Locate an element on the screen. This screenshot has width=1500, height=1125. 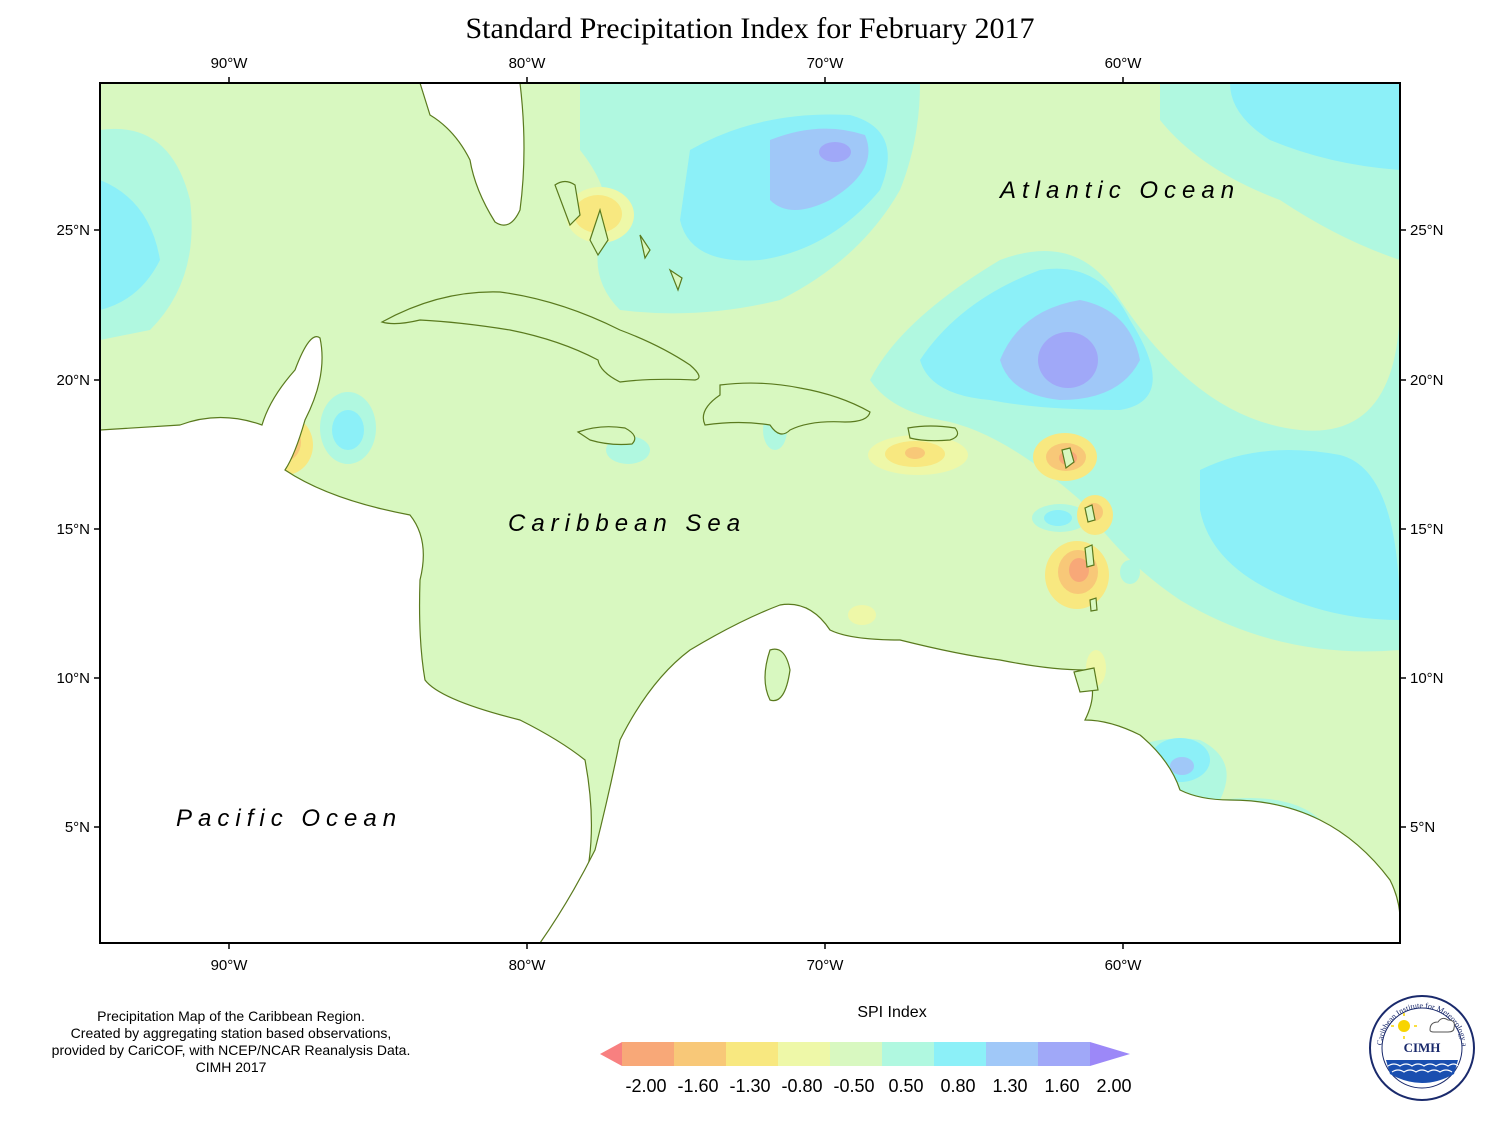
caribbean-sea-label: Caribbean Sea is located at coordinates (627, 523).